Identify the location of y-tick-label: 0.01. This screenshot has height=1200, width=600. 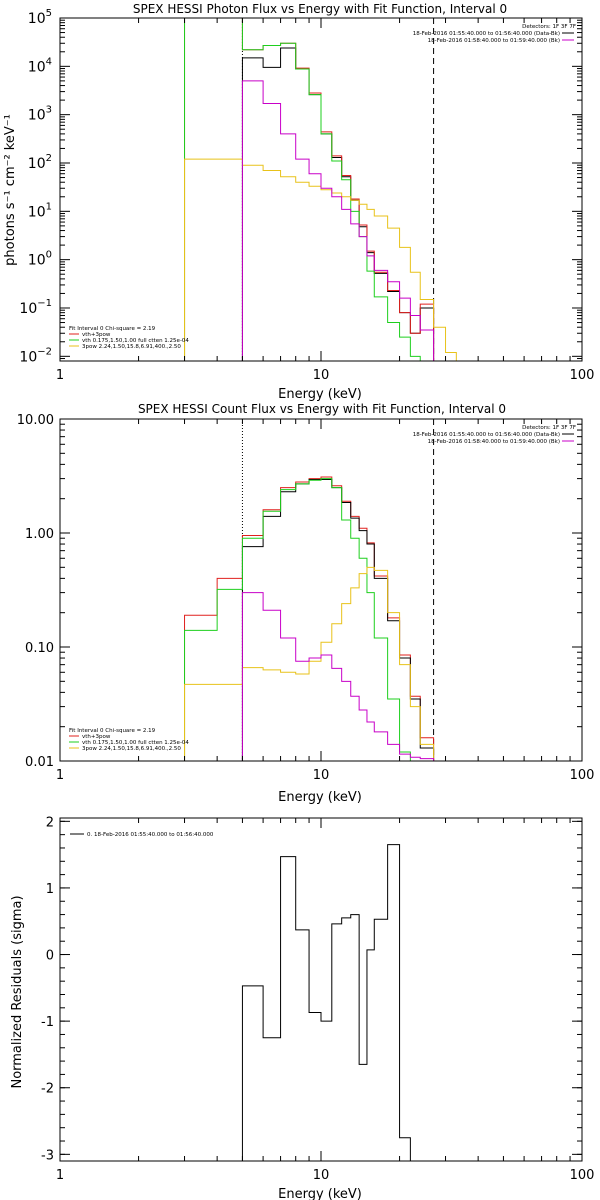
(39, 762).